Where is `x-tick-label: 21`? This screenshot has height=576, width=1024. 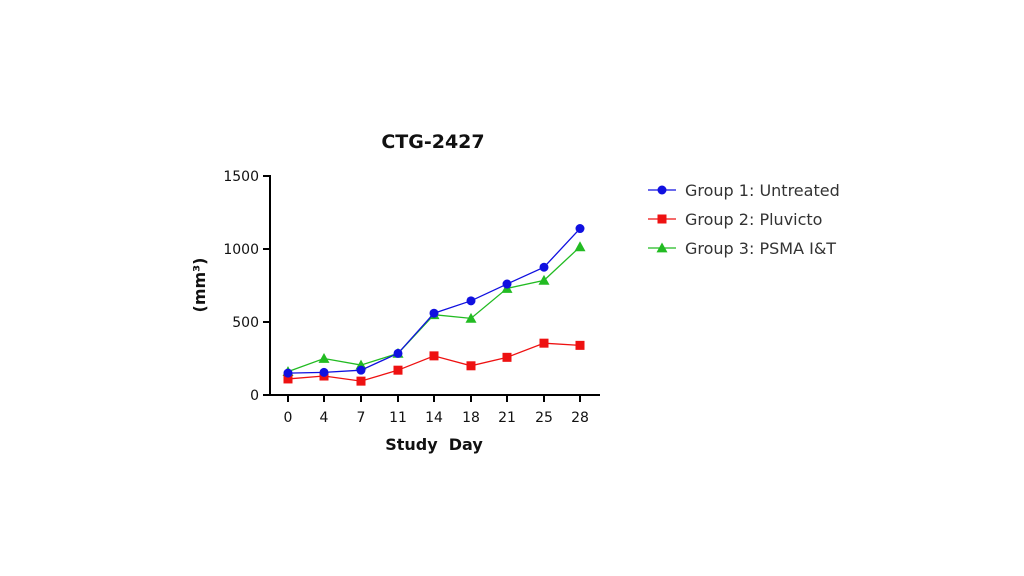 x-tick-label: 21 is located at coordinates (507, 418).